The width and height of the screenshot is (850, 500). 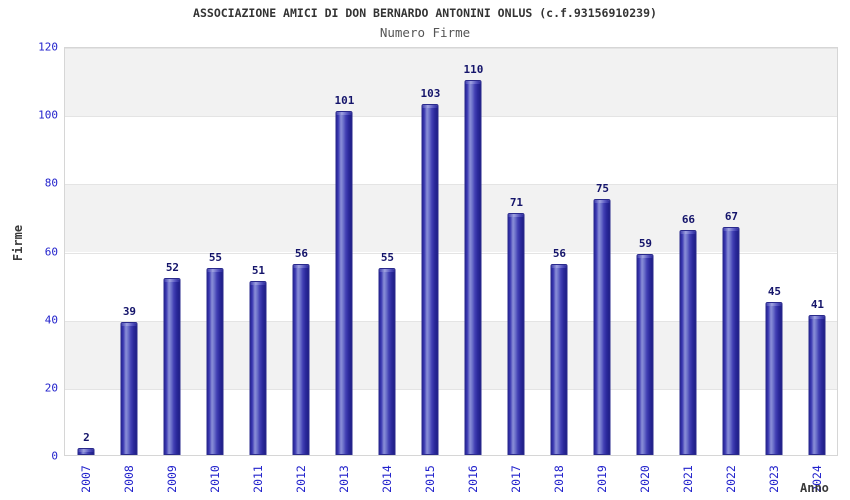 I want to click on bar-slot: 75, so click(x=602, y=251).